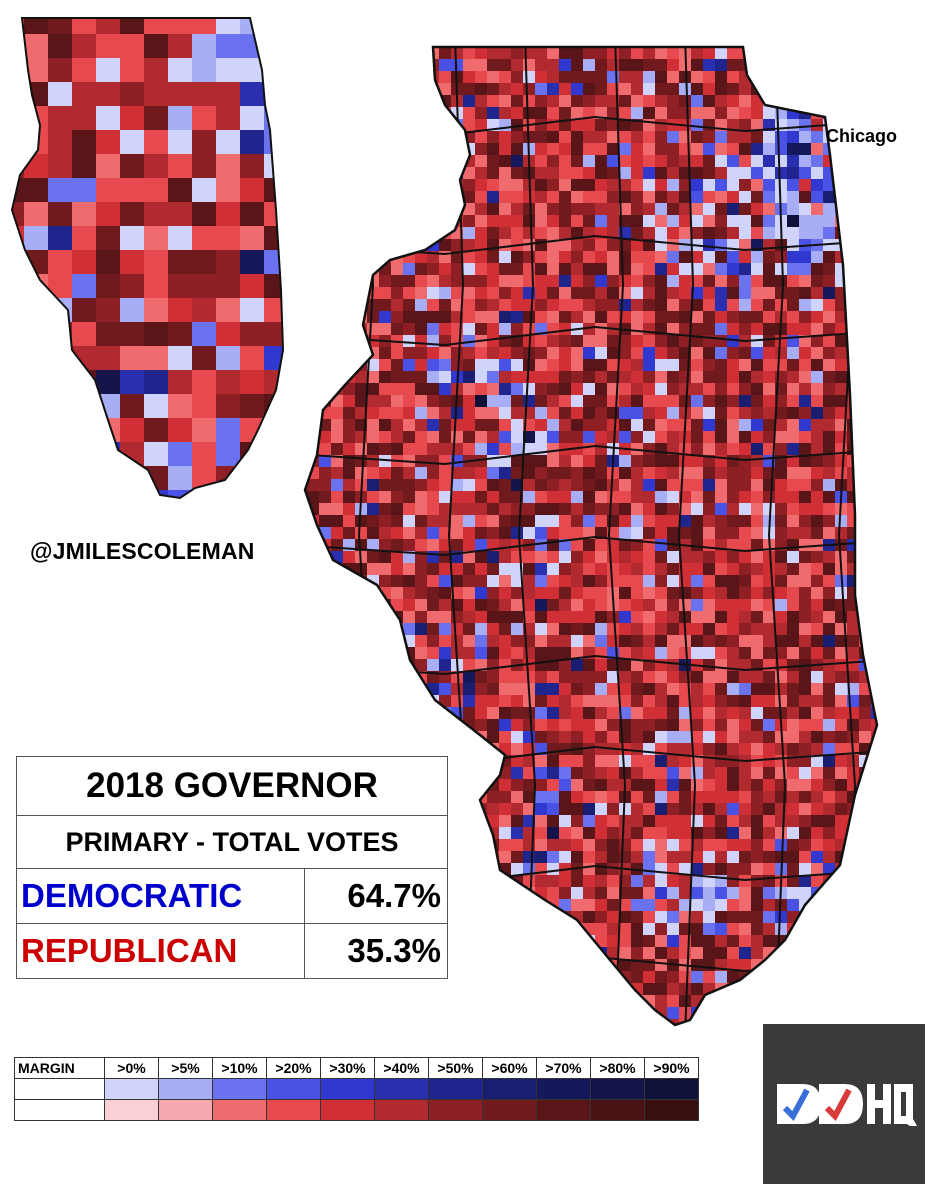  Describe the element at coordinates (563, 1068) in the screenshot. I see `legend-bin-label: >70%` at that location.